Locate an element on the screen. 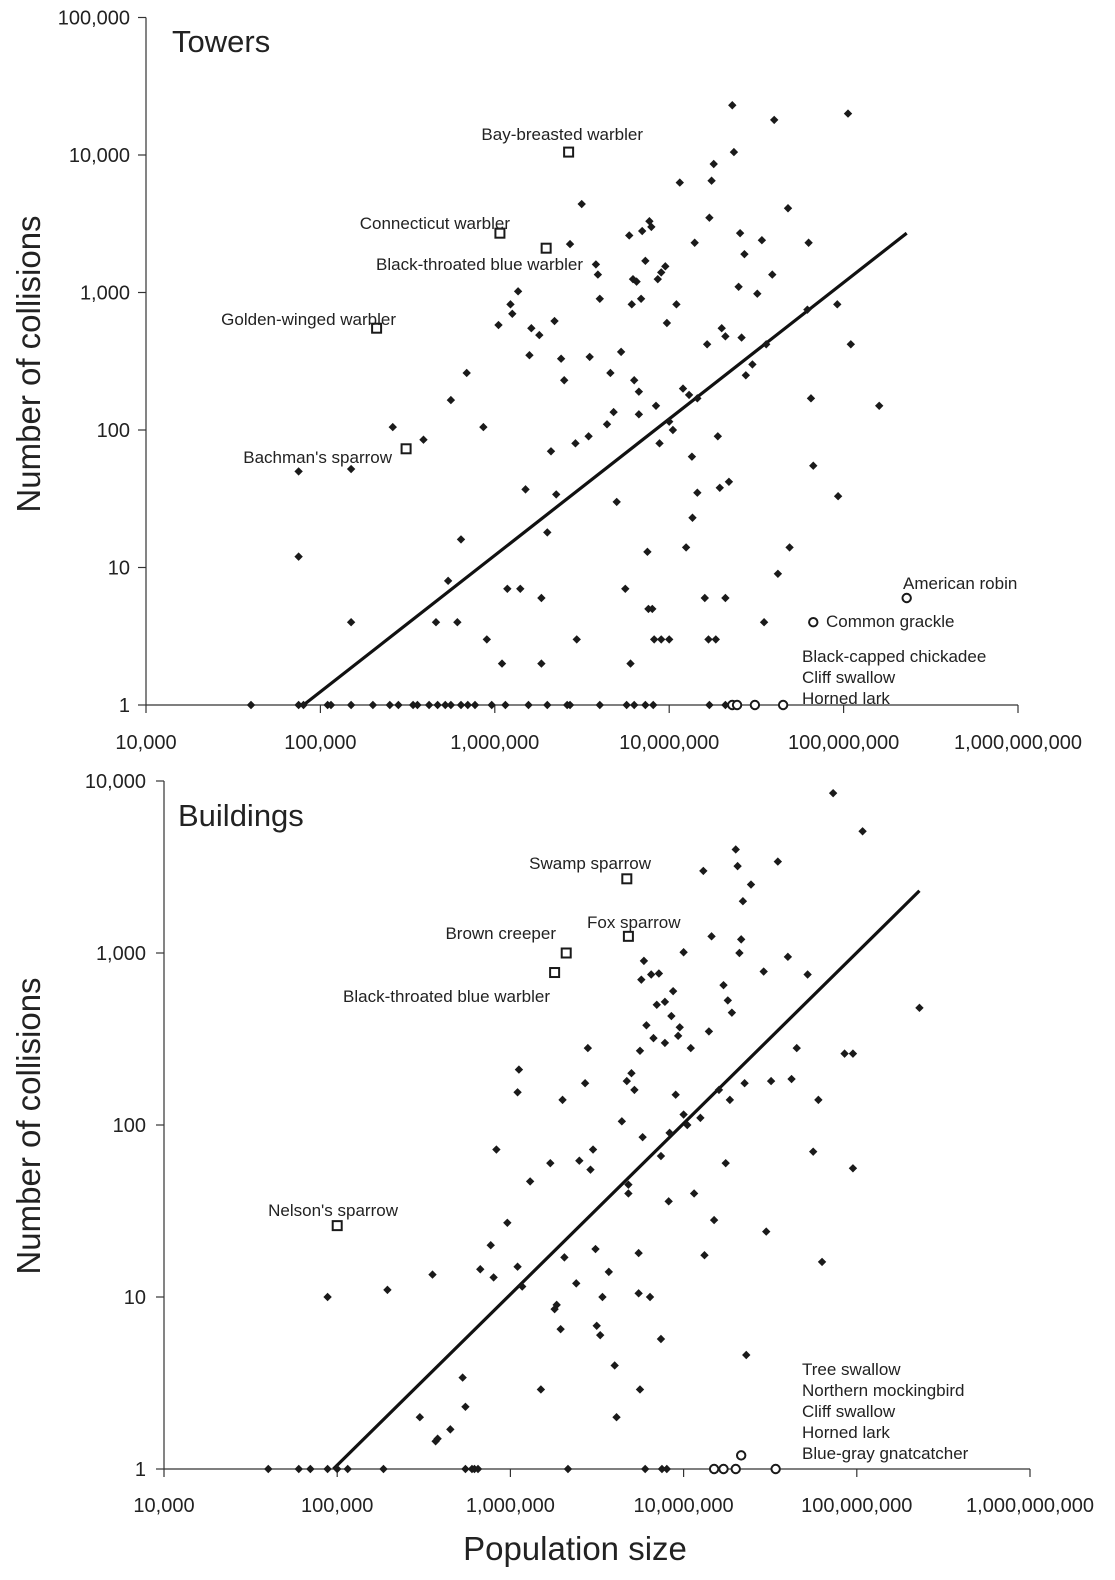 The height and width of the screenshot is (1580, 1115). buildings-point-label: Nelson's sparrow is located at coordinates (333, 1210).